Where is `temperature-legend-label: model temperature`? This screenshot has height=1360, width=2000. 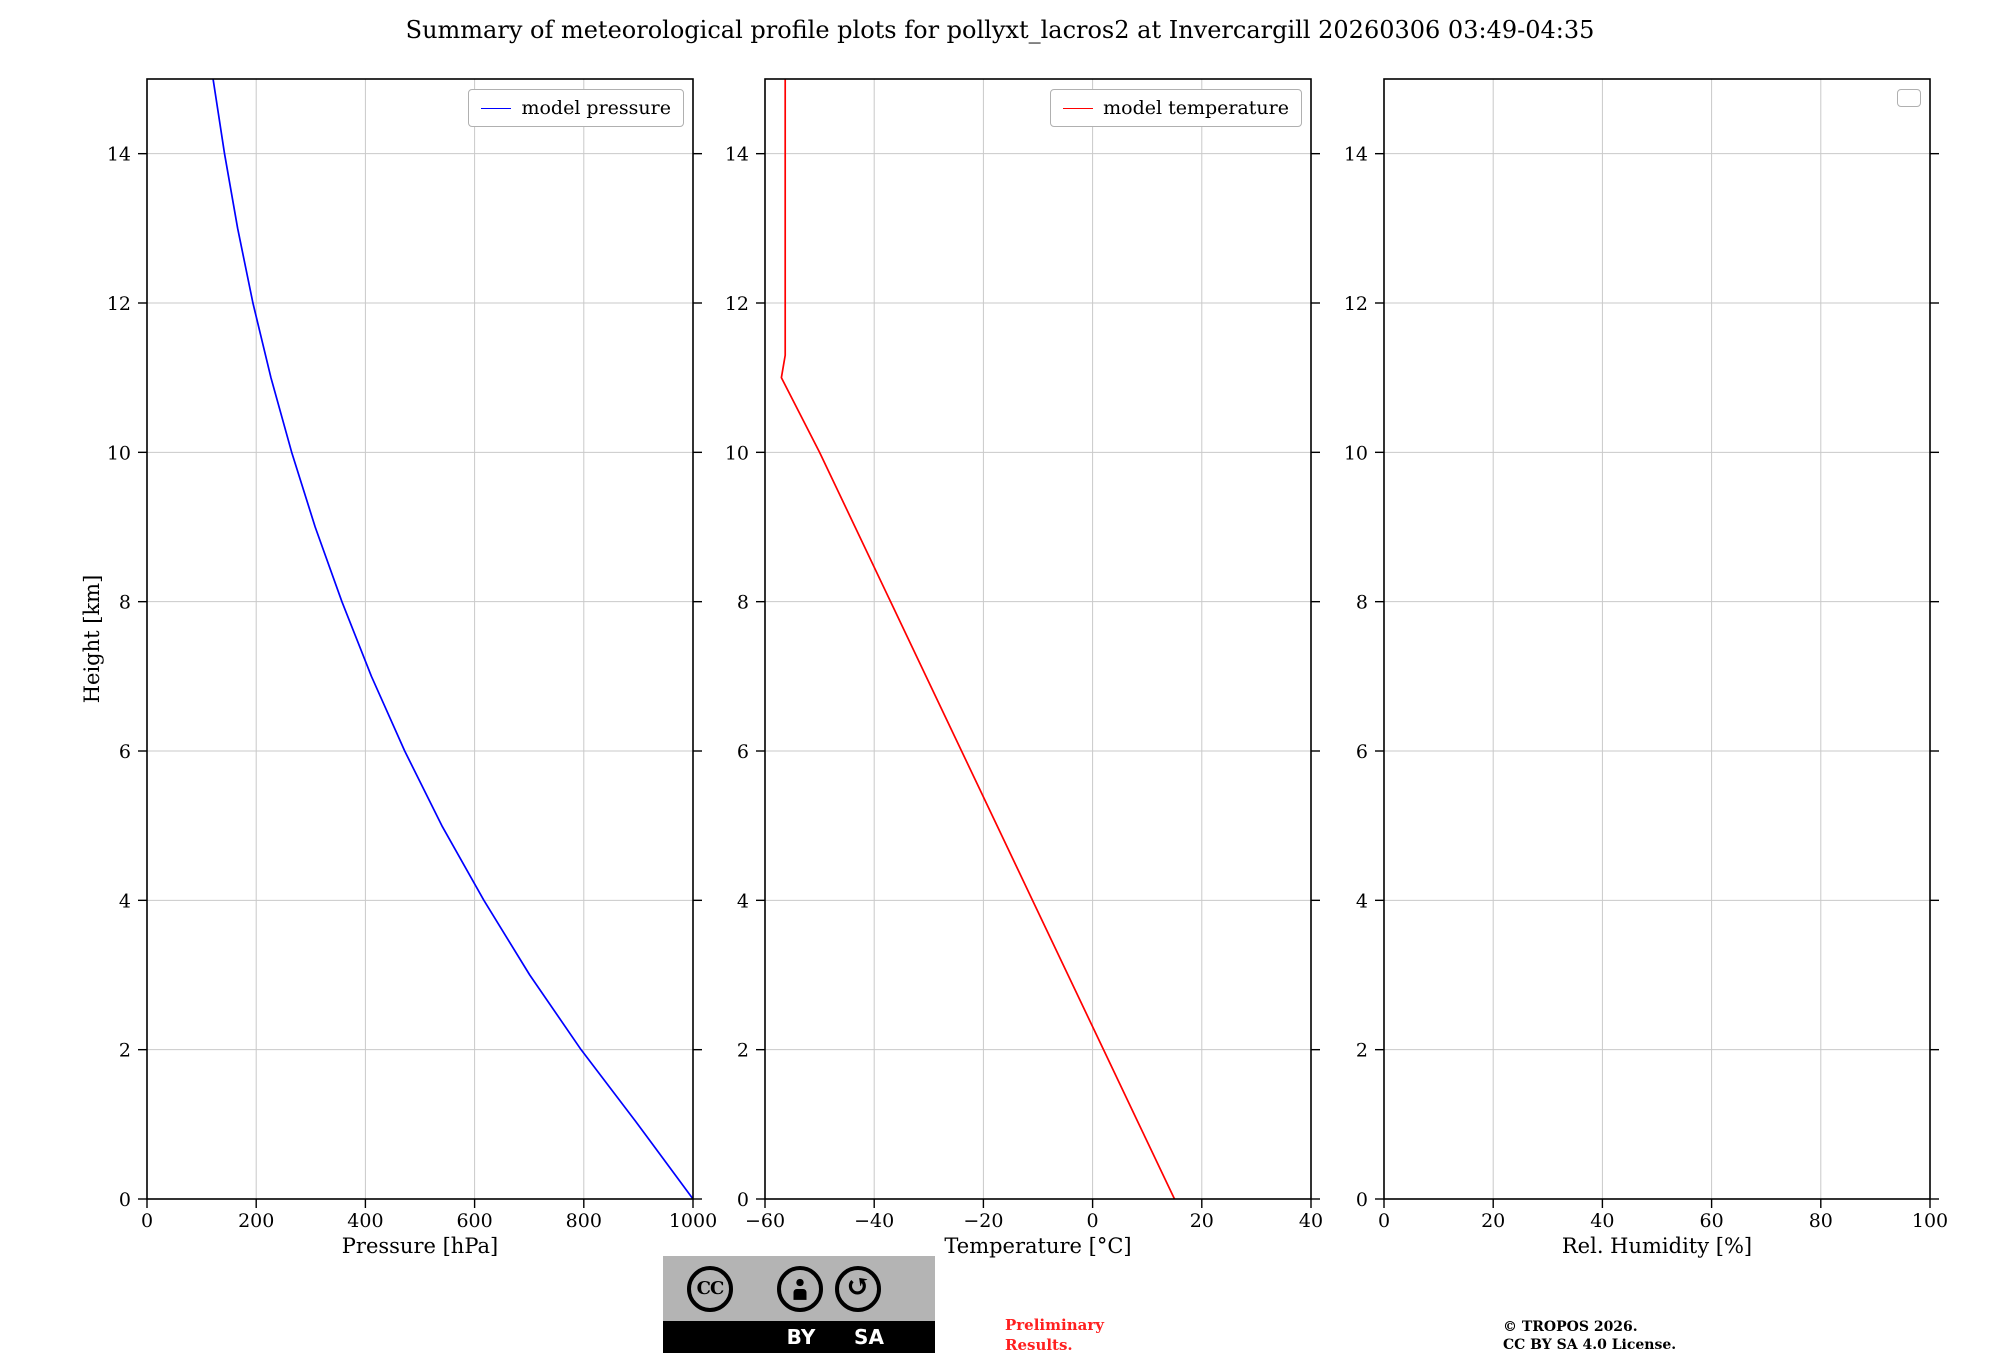
temperature-legend-label: model temperature is located at coordinates (1196, 108).